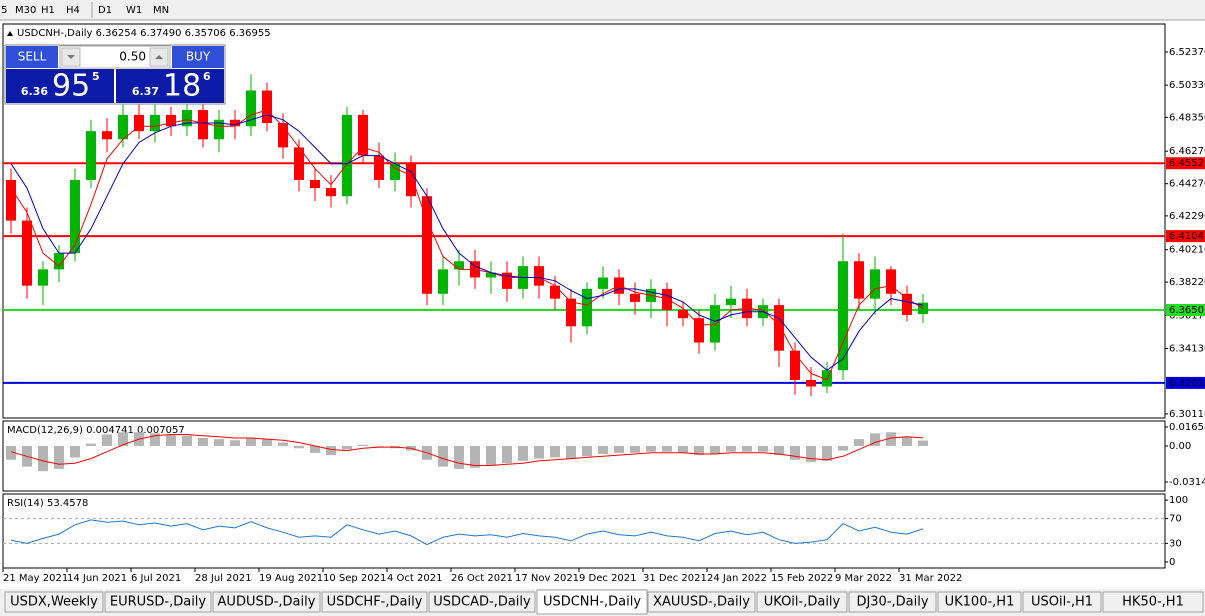  What do you see at coordinates (414, 578) in the screenshot?
I see `x-tick-label: 4 Oct 2021` at bounding box center [414, 578].